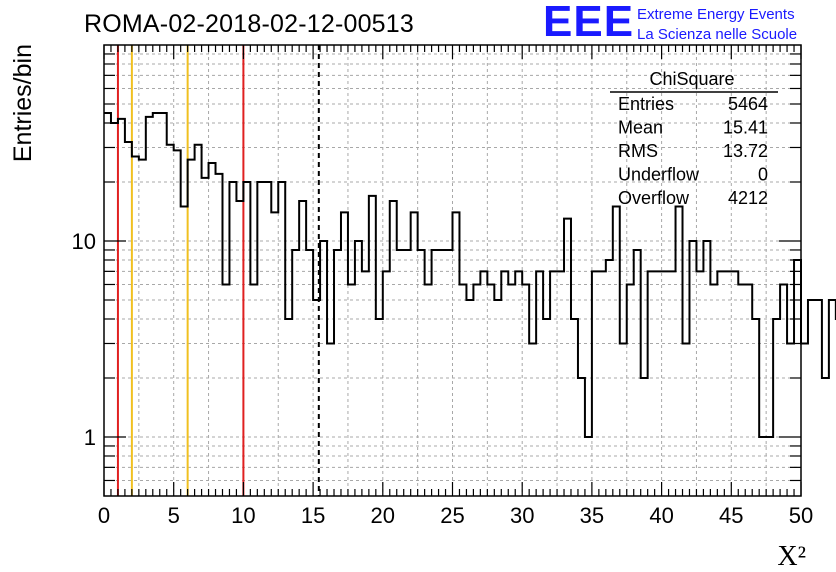 This screenshot has width=836, height=572. Describe the element at coordinates (104, 515) in the screenshot. I see `x-tick-label: 0` at that location.